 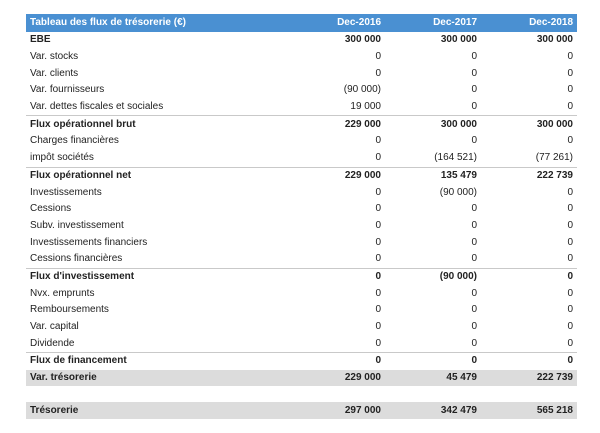 I want to click on table-title: Tableau des flux de trésorerie (€), so click(x=157, y=23).